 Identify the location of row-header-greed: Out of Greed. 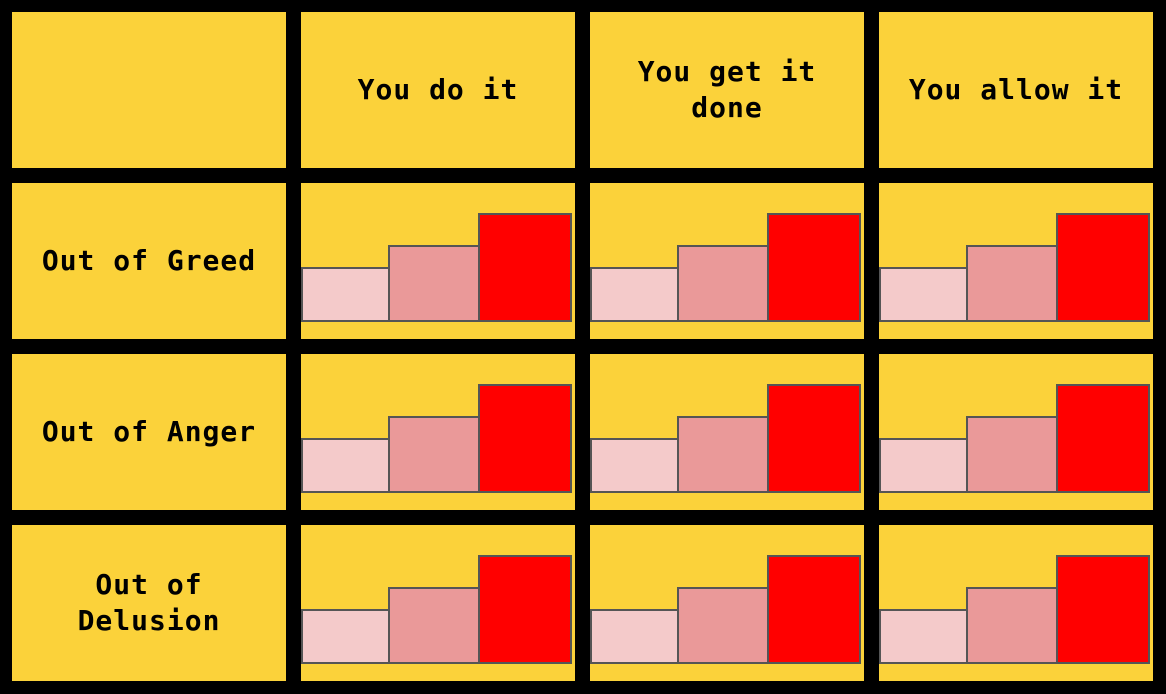
(149, 261).